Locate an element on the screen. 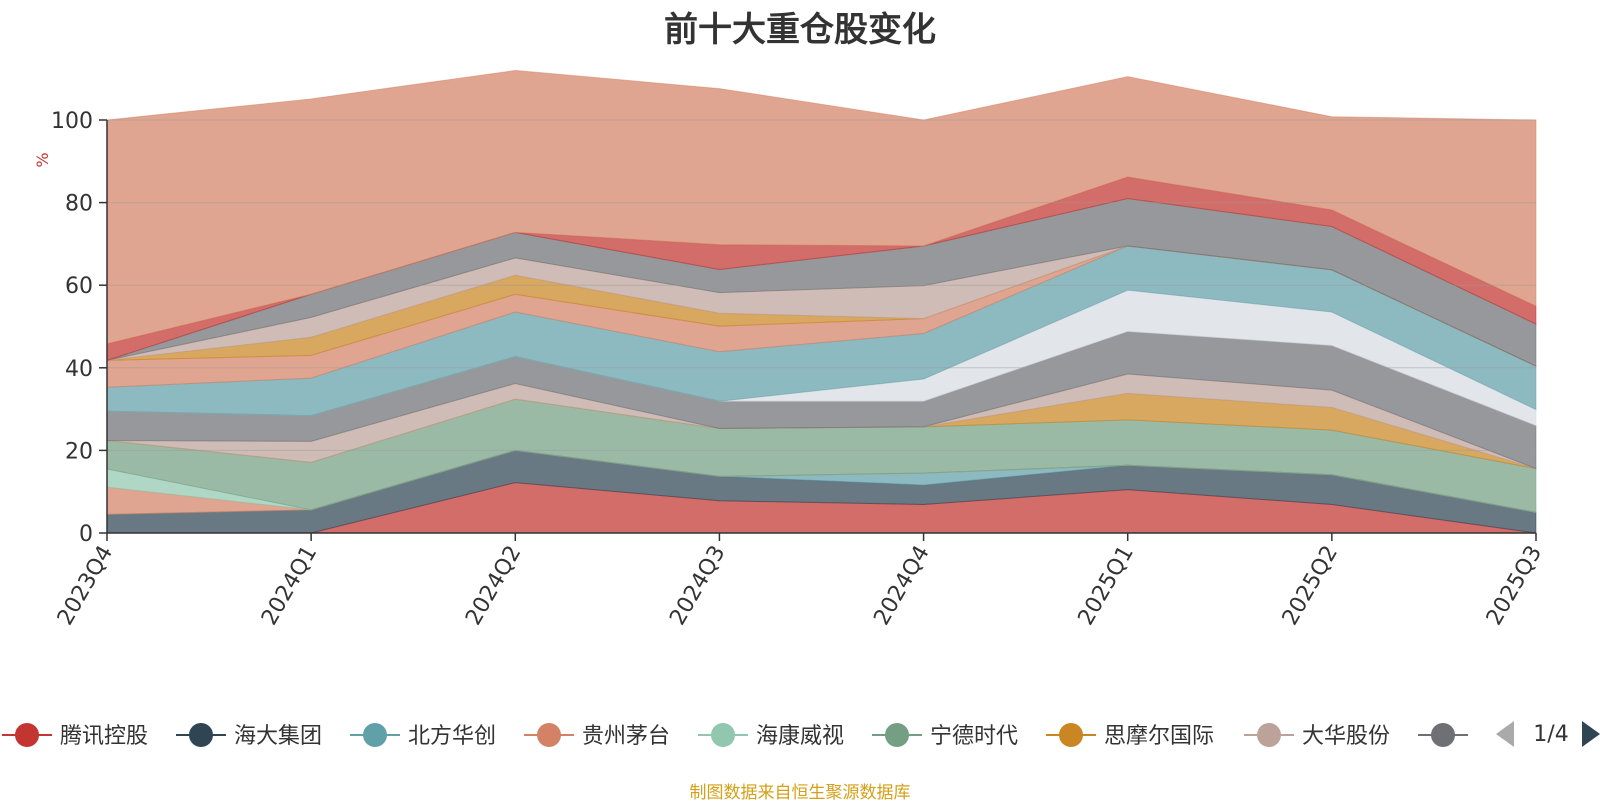 The width and height of the screenshot is (1600, 803). y-tick-label: 60 is located at coordinates (79, 286).